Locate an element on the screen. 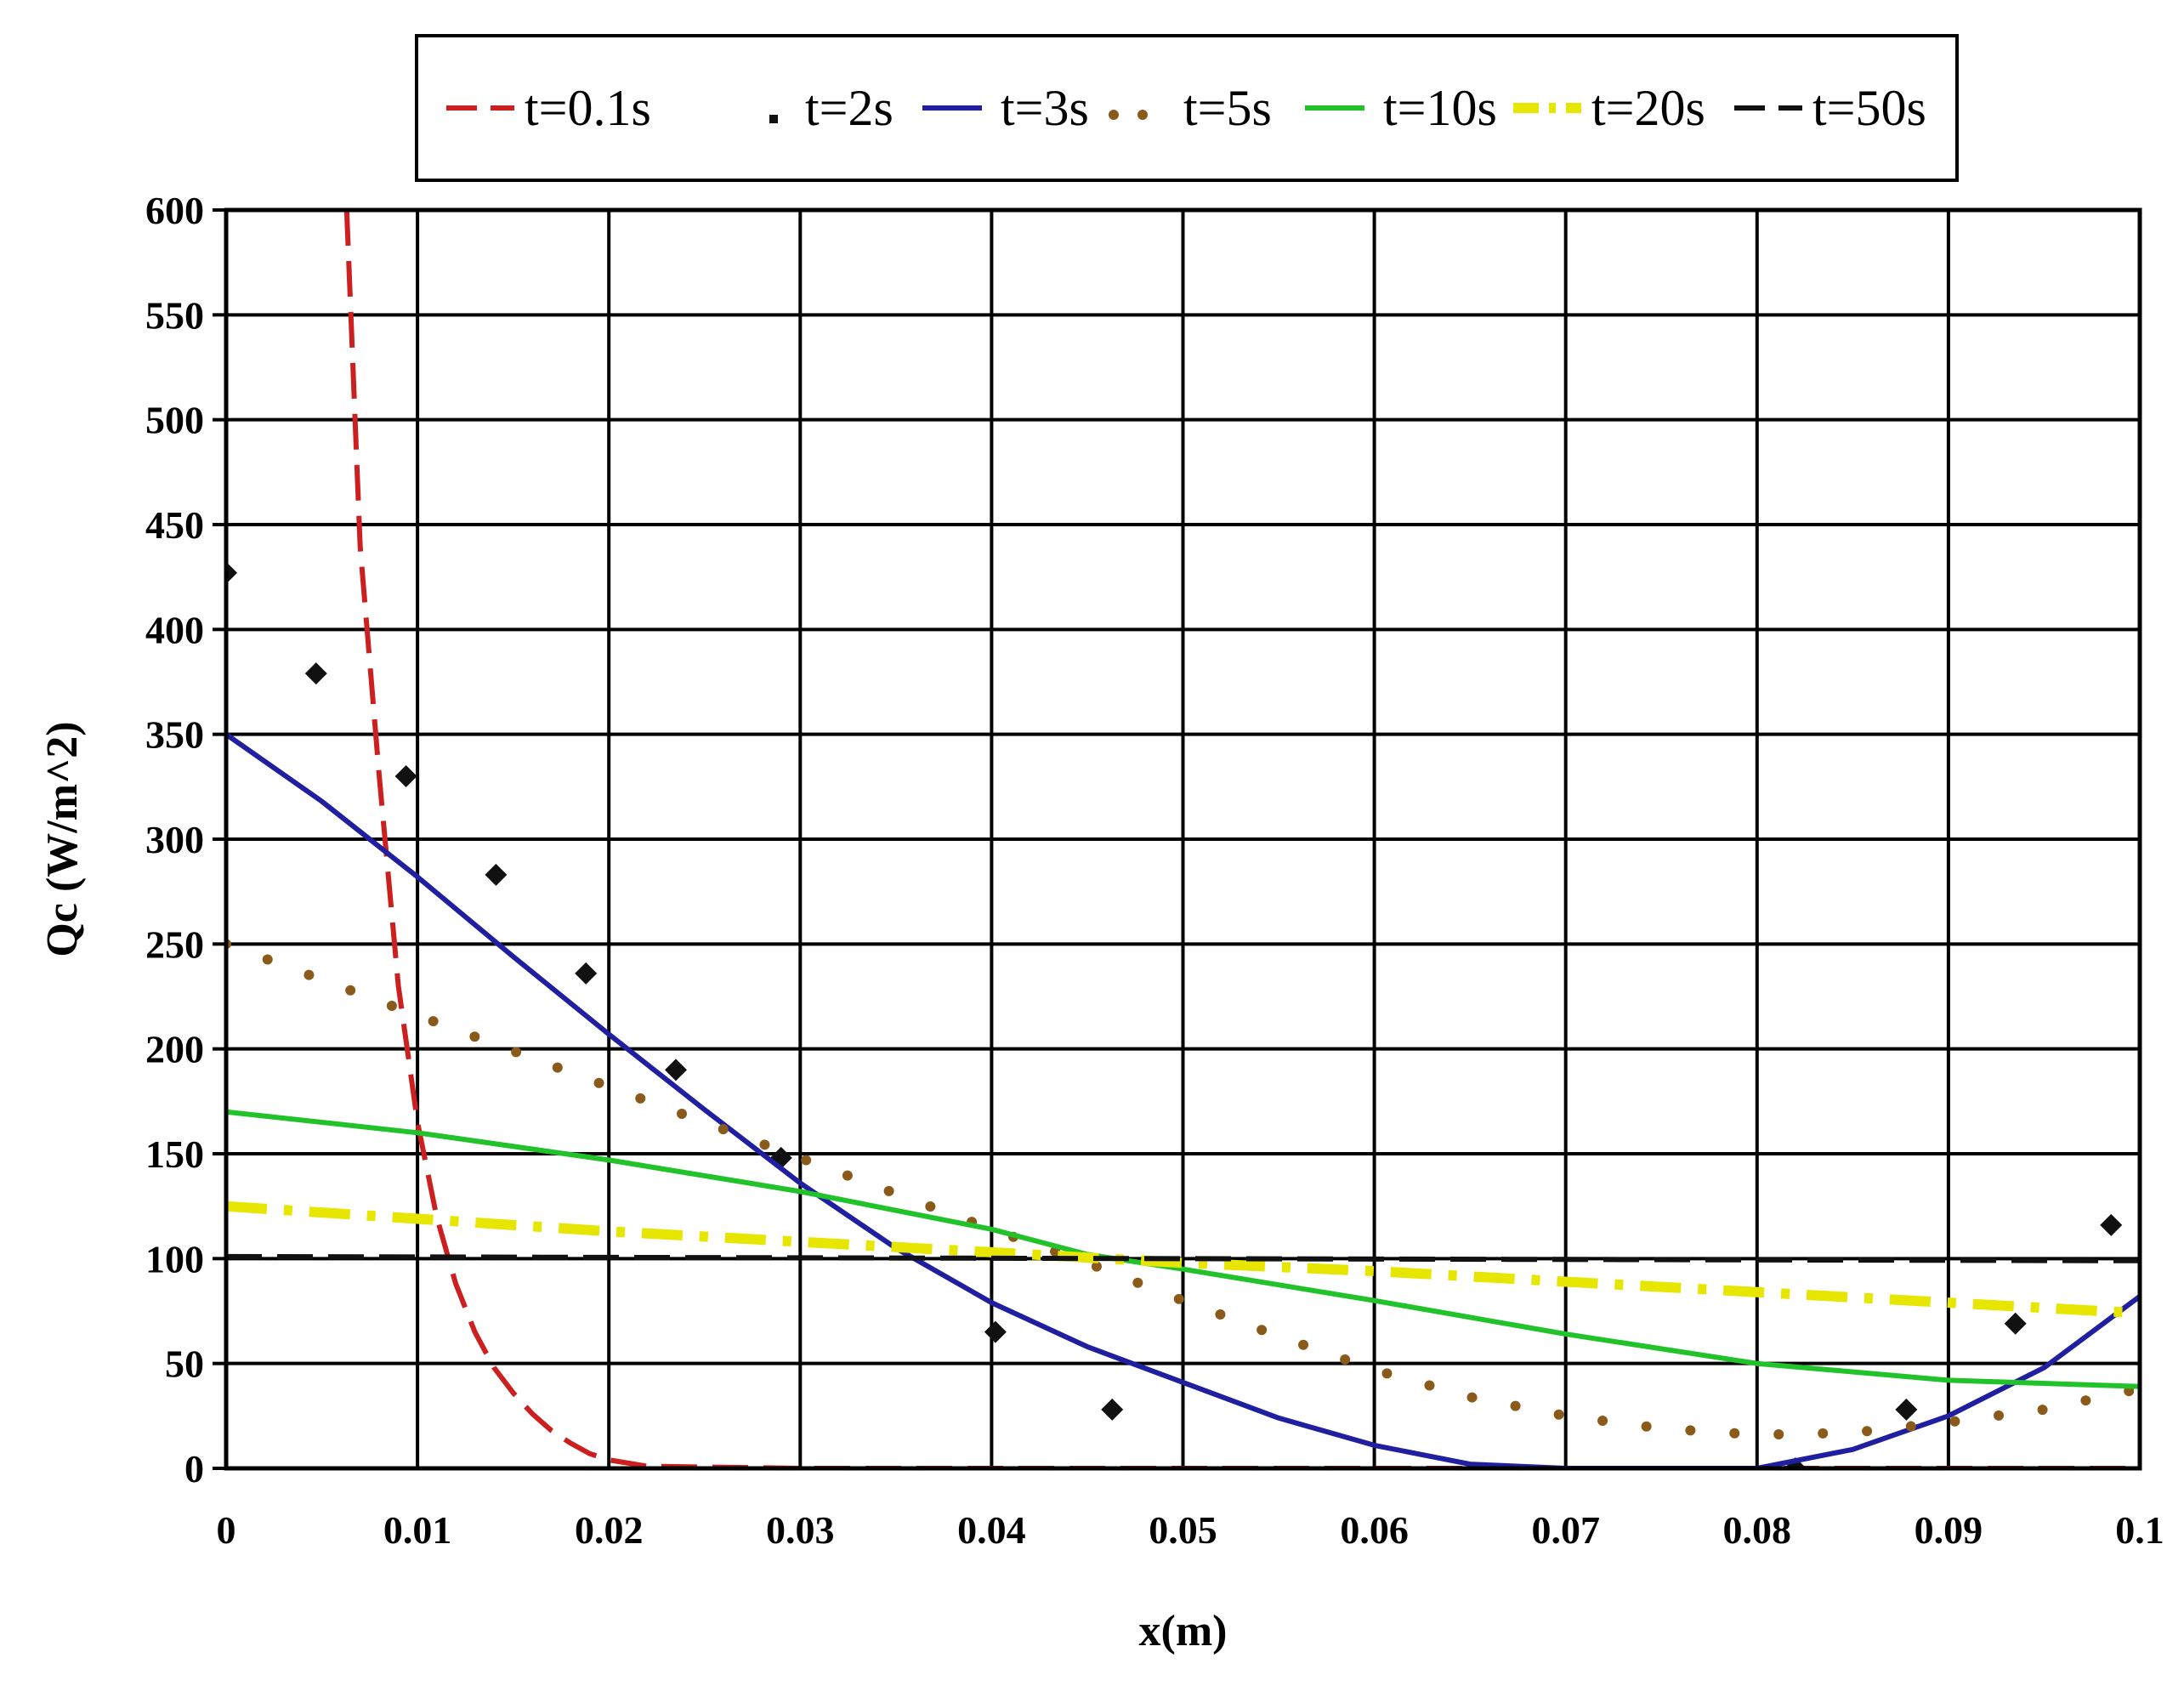 This screenshot has height=1703, width=2184. legend-entry: t=5s is located at coordinates (1190, 108).